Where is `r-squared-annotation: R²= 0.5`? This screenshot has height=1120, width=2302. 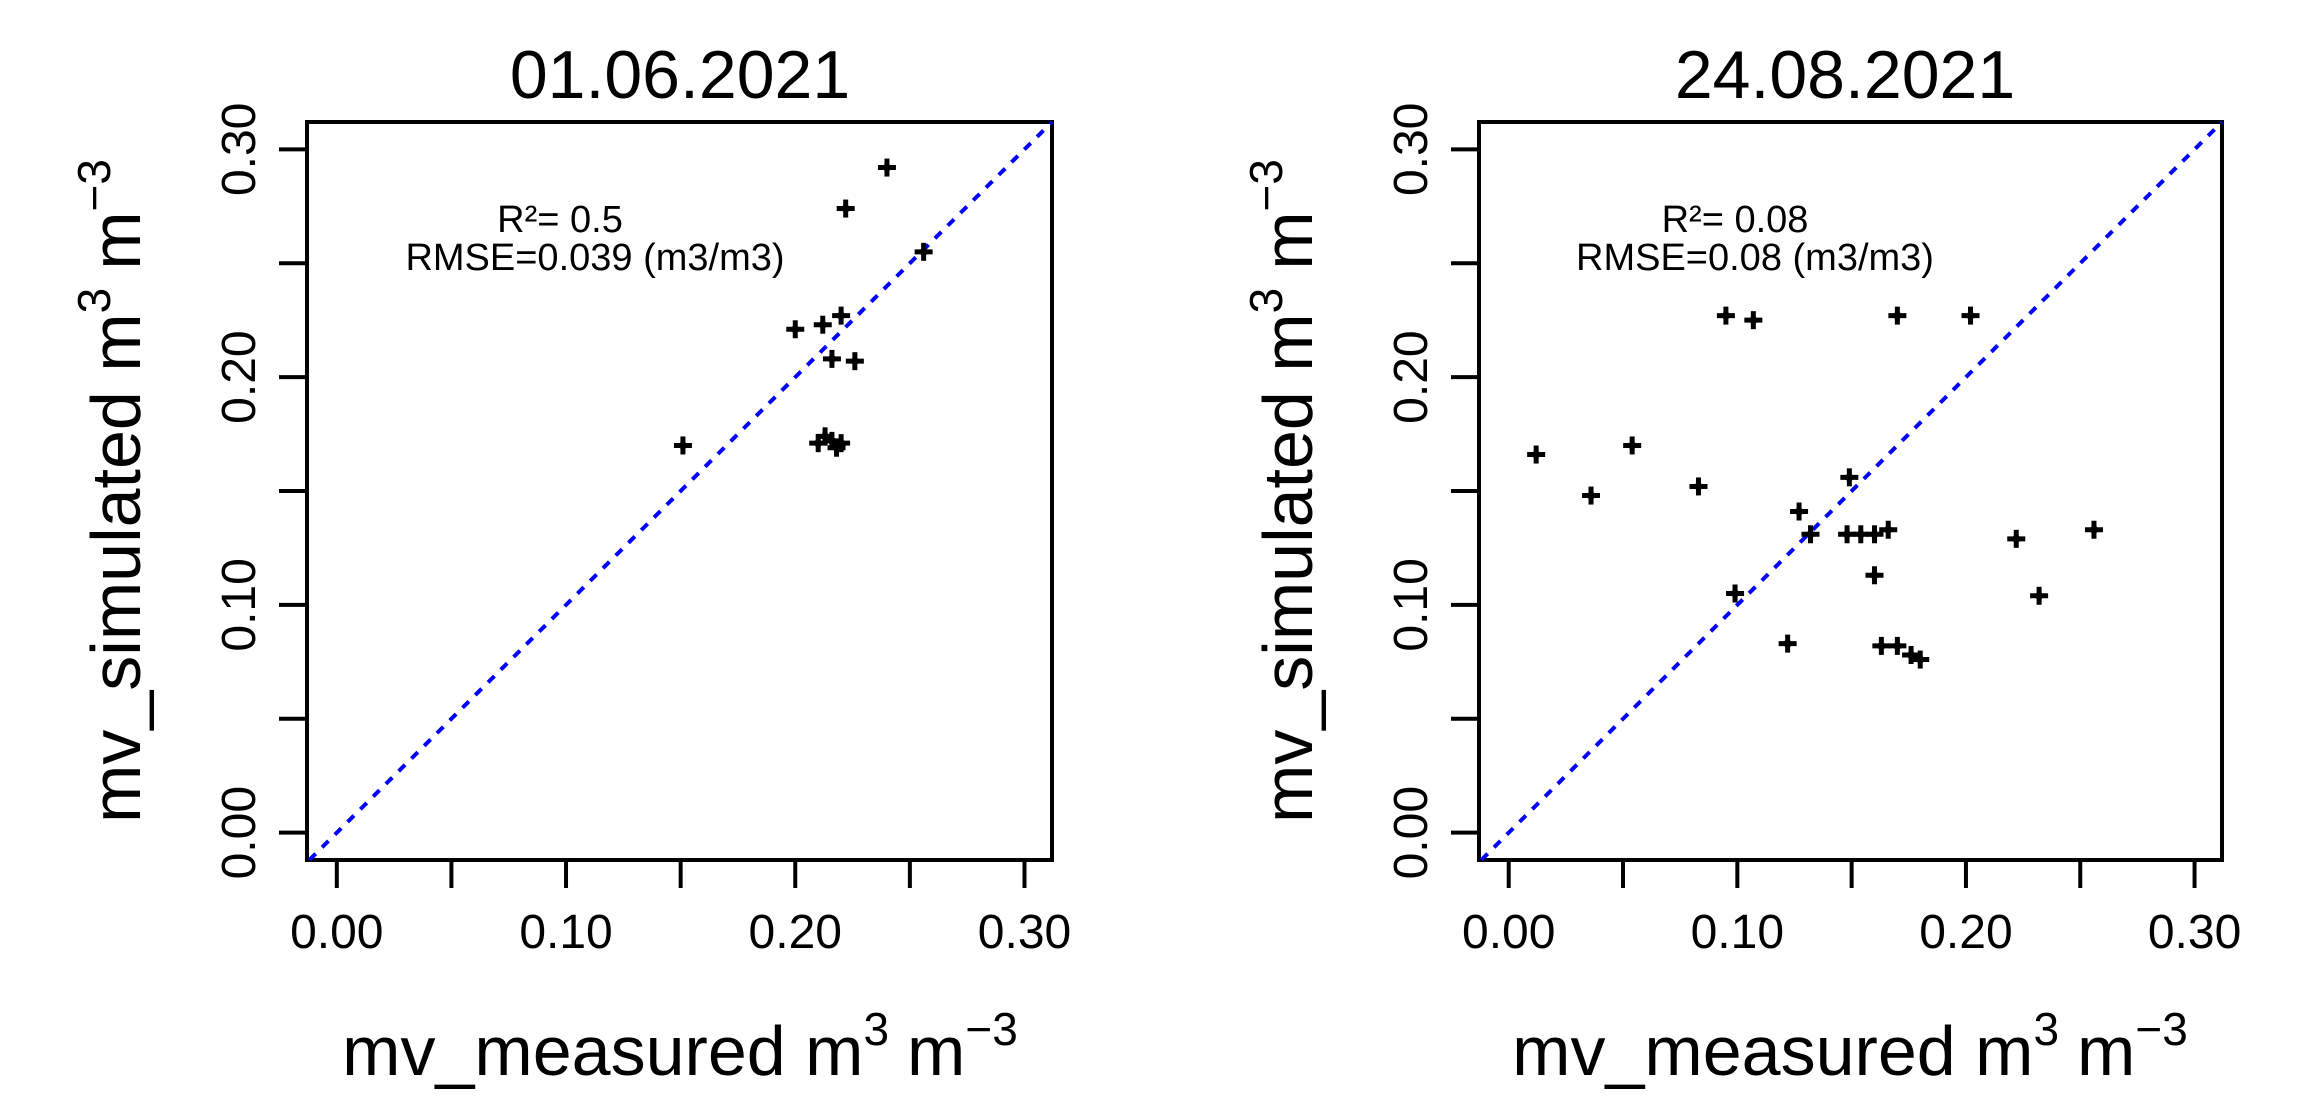 r-squared-annotation: R²= 0.5 is located at coordinates (560, 220).